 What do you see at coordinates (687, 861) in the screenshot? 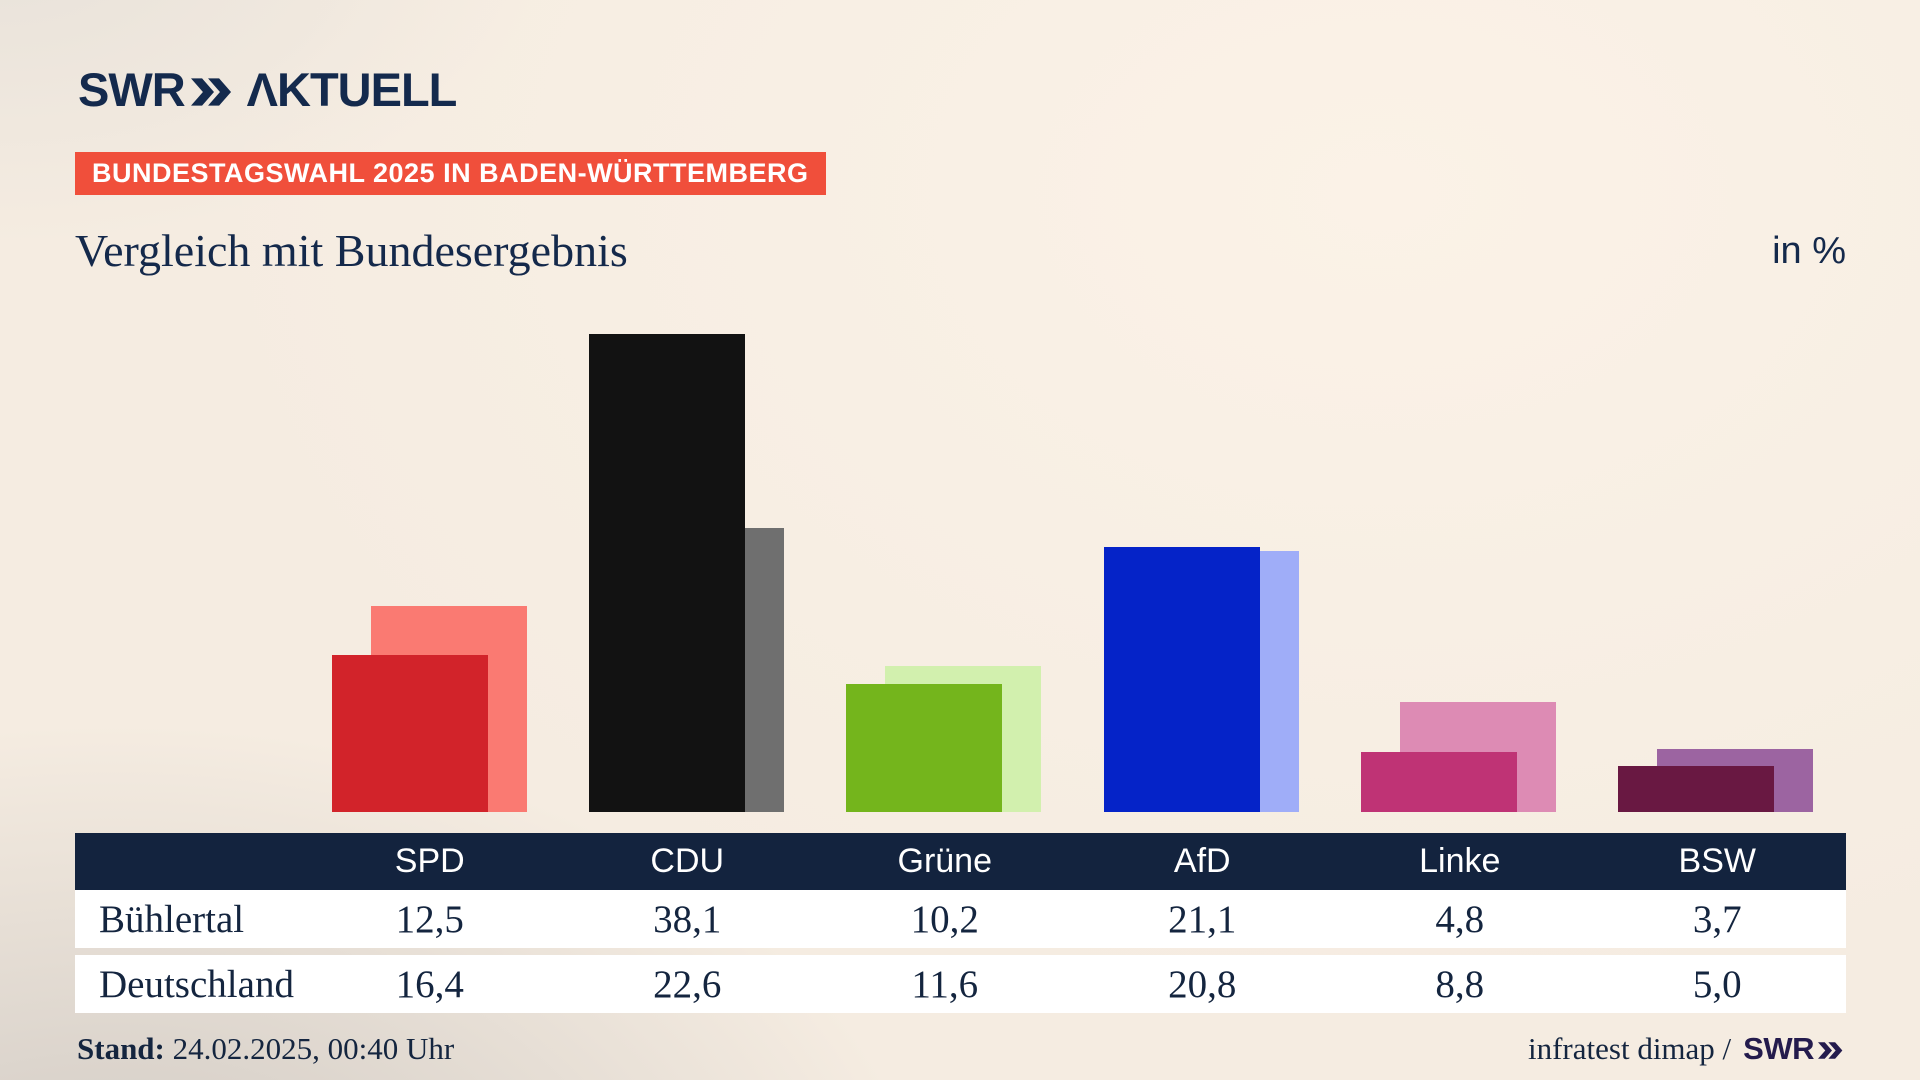
I see `header-cell-cdu: CDU` at bounding box center [687, 861].